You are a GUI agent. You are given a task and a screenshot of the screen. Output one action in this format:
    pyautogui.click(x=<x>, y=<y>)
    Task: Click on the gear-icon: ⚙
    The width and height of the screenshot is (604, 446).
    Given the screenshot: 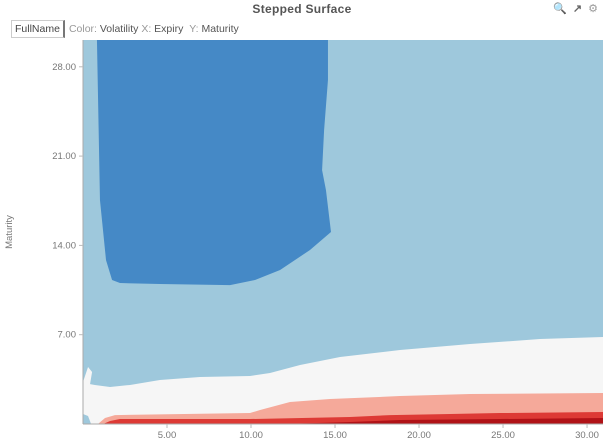 What is the action you would take?
    pyautogui.click(x=593, y=9)
    